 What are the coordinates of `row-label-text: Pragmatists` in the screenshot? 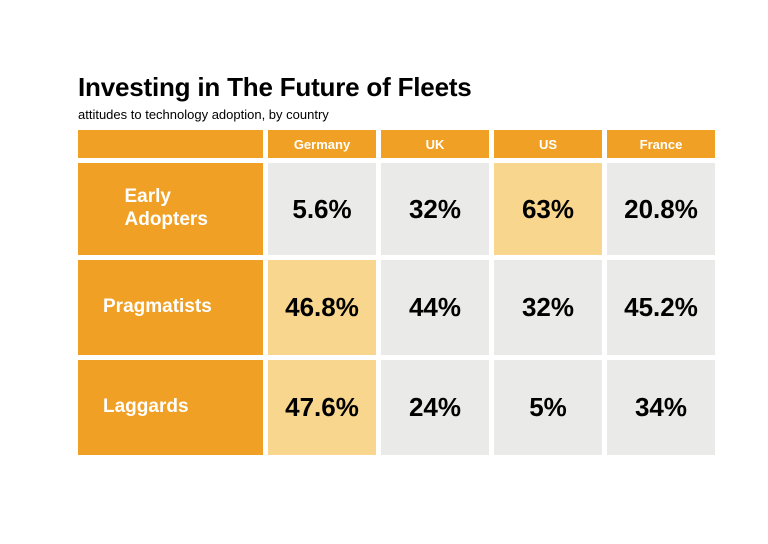 It's located at (157, 307).